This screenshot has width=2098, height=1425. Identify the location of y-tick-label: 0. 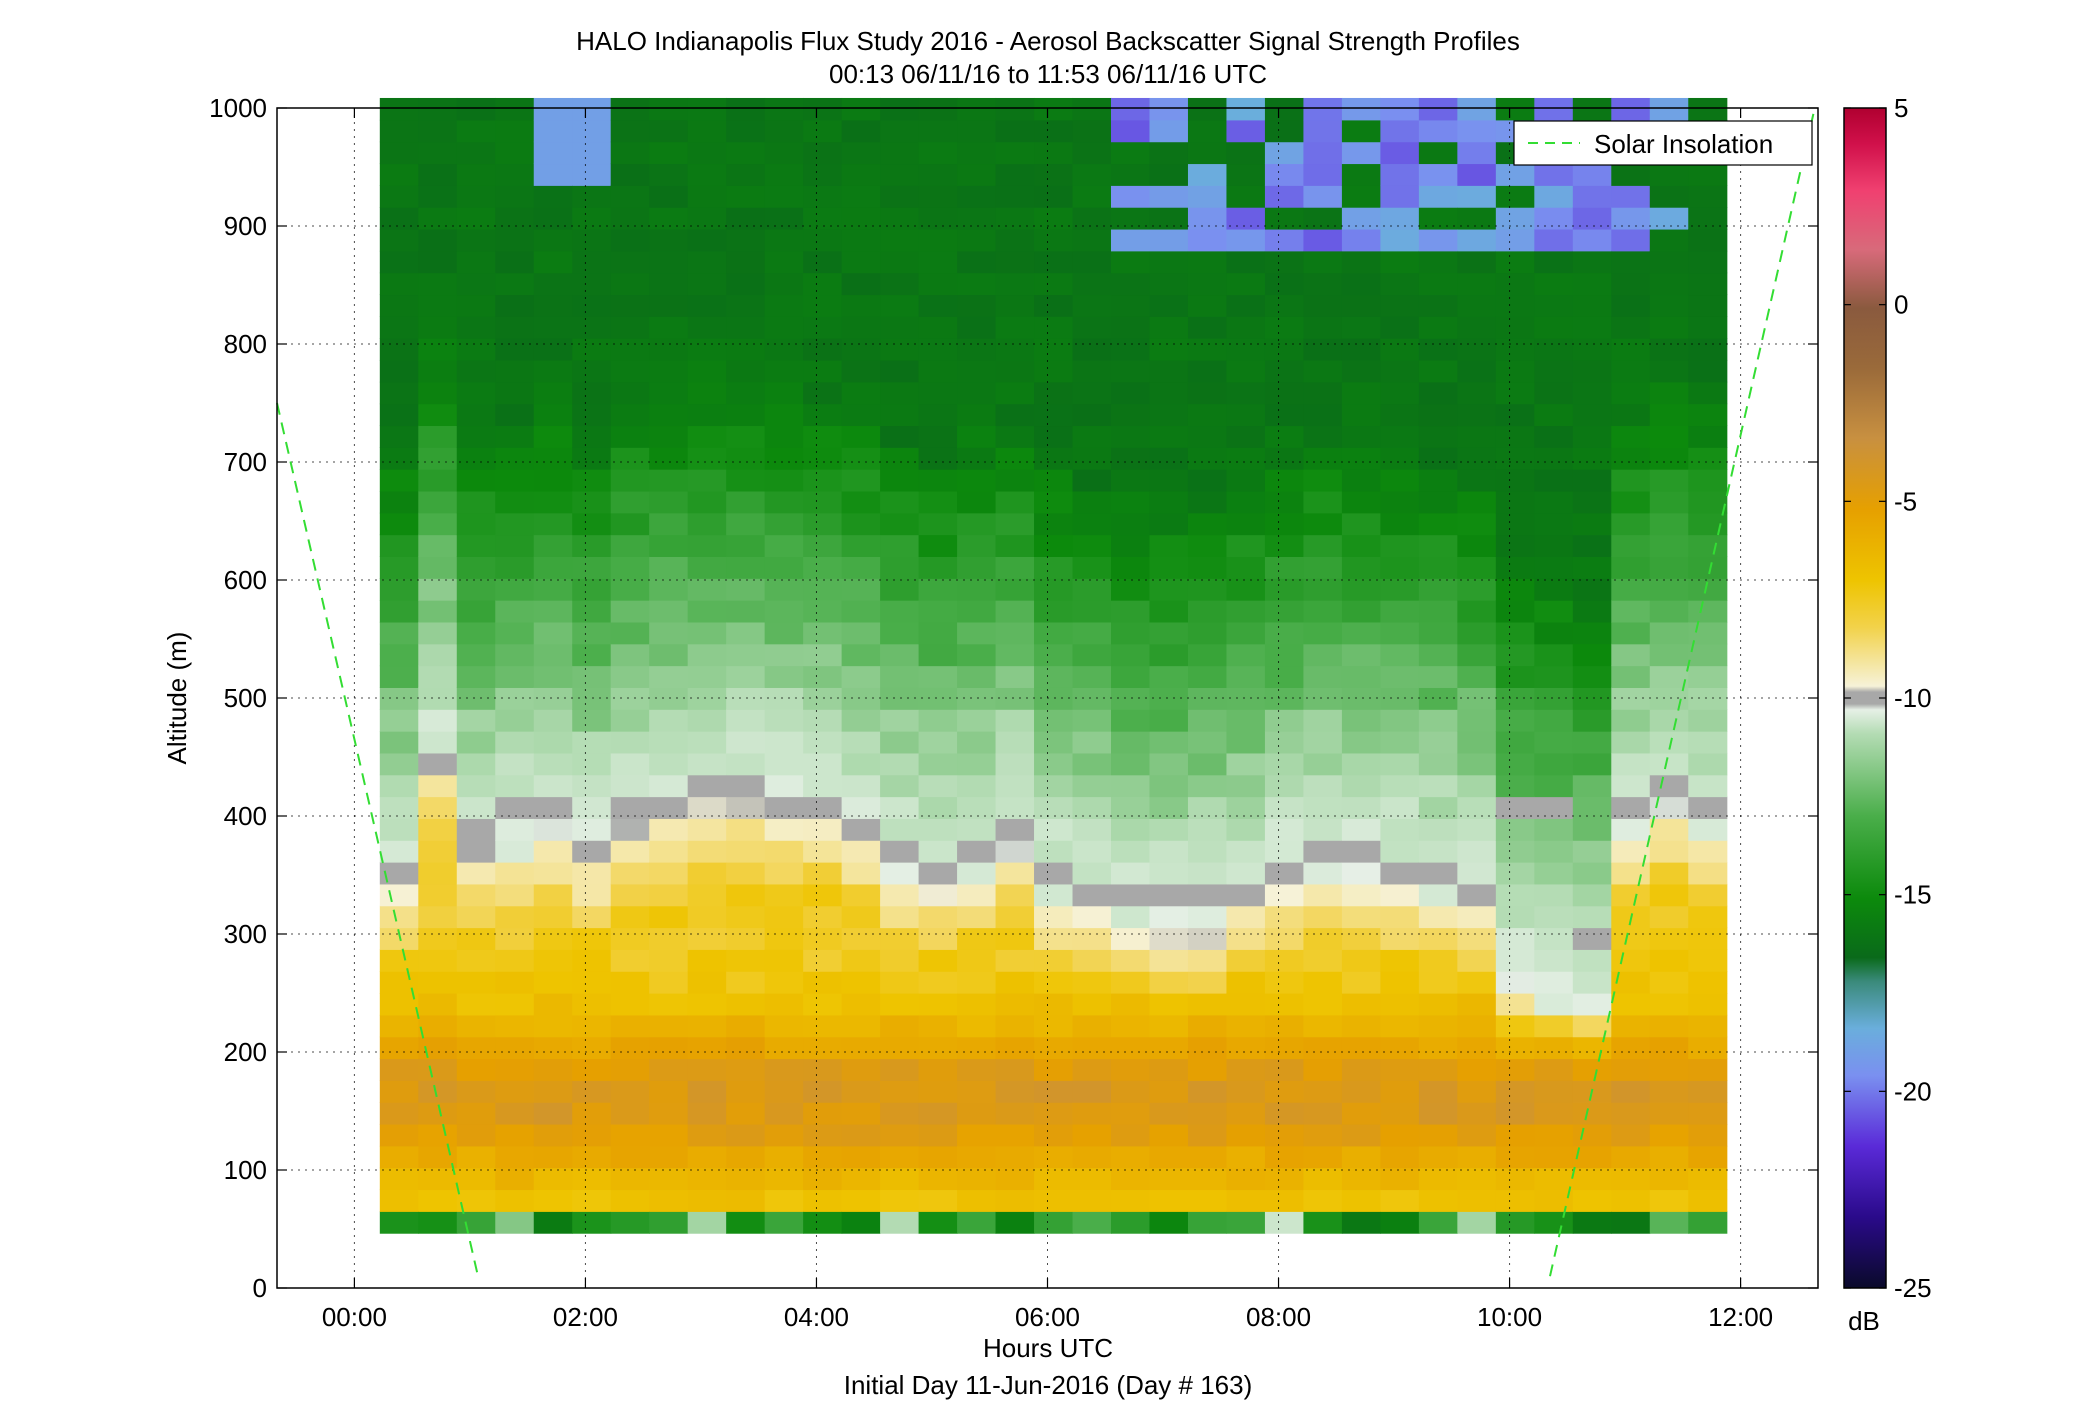
(260, 1288).